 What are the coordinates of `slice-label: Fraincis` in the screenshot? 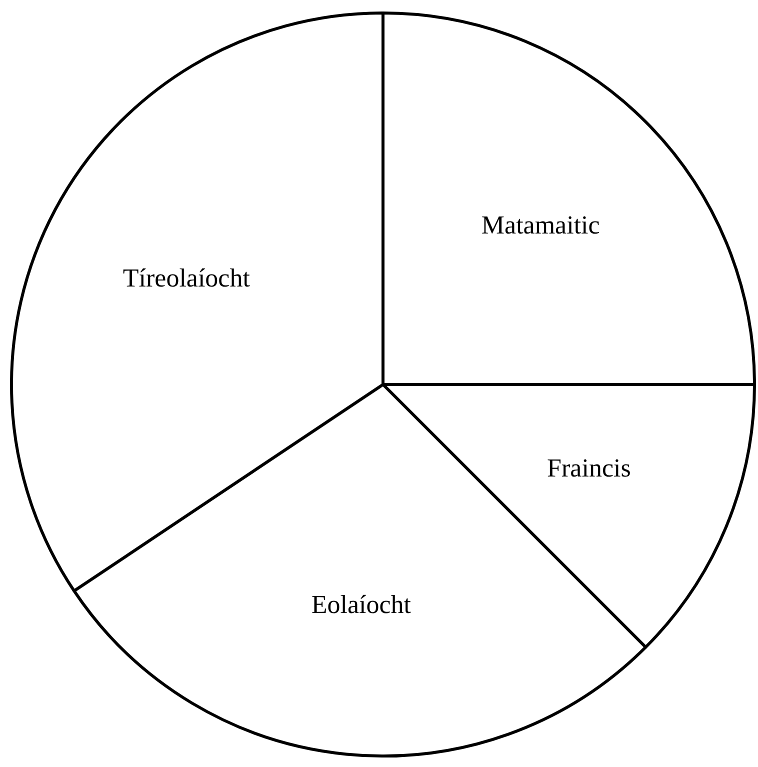 It's located at (589, 468).